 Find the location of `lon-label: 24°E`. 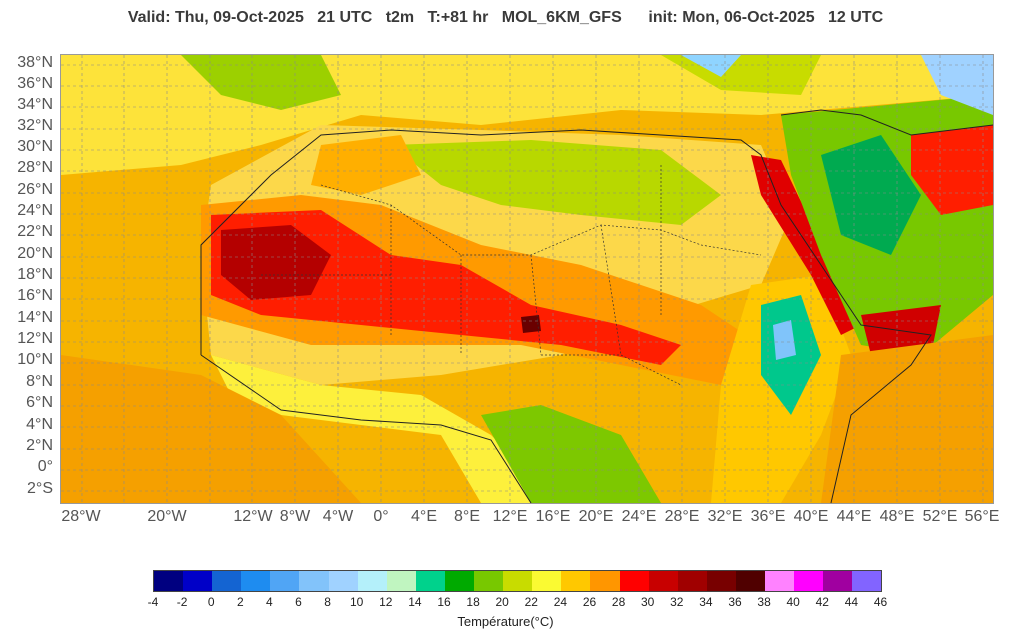

lon-label: 24°E is located at coordinates (639, 516).